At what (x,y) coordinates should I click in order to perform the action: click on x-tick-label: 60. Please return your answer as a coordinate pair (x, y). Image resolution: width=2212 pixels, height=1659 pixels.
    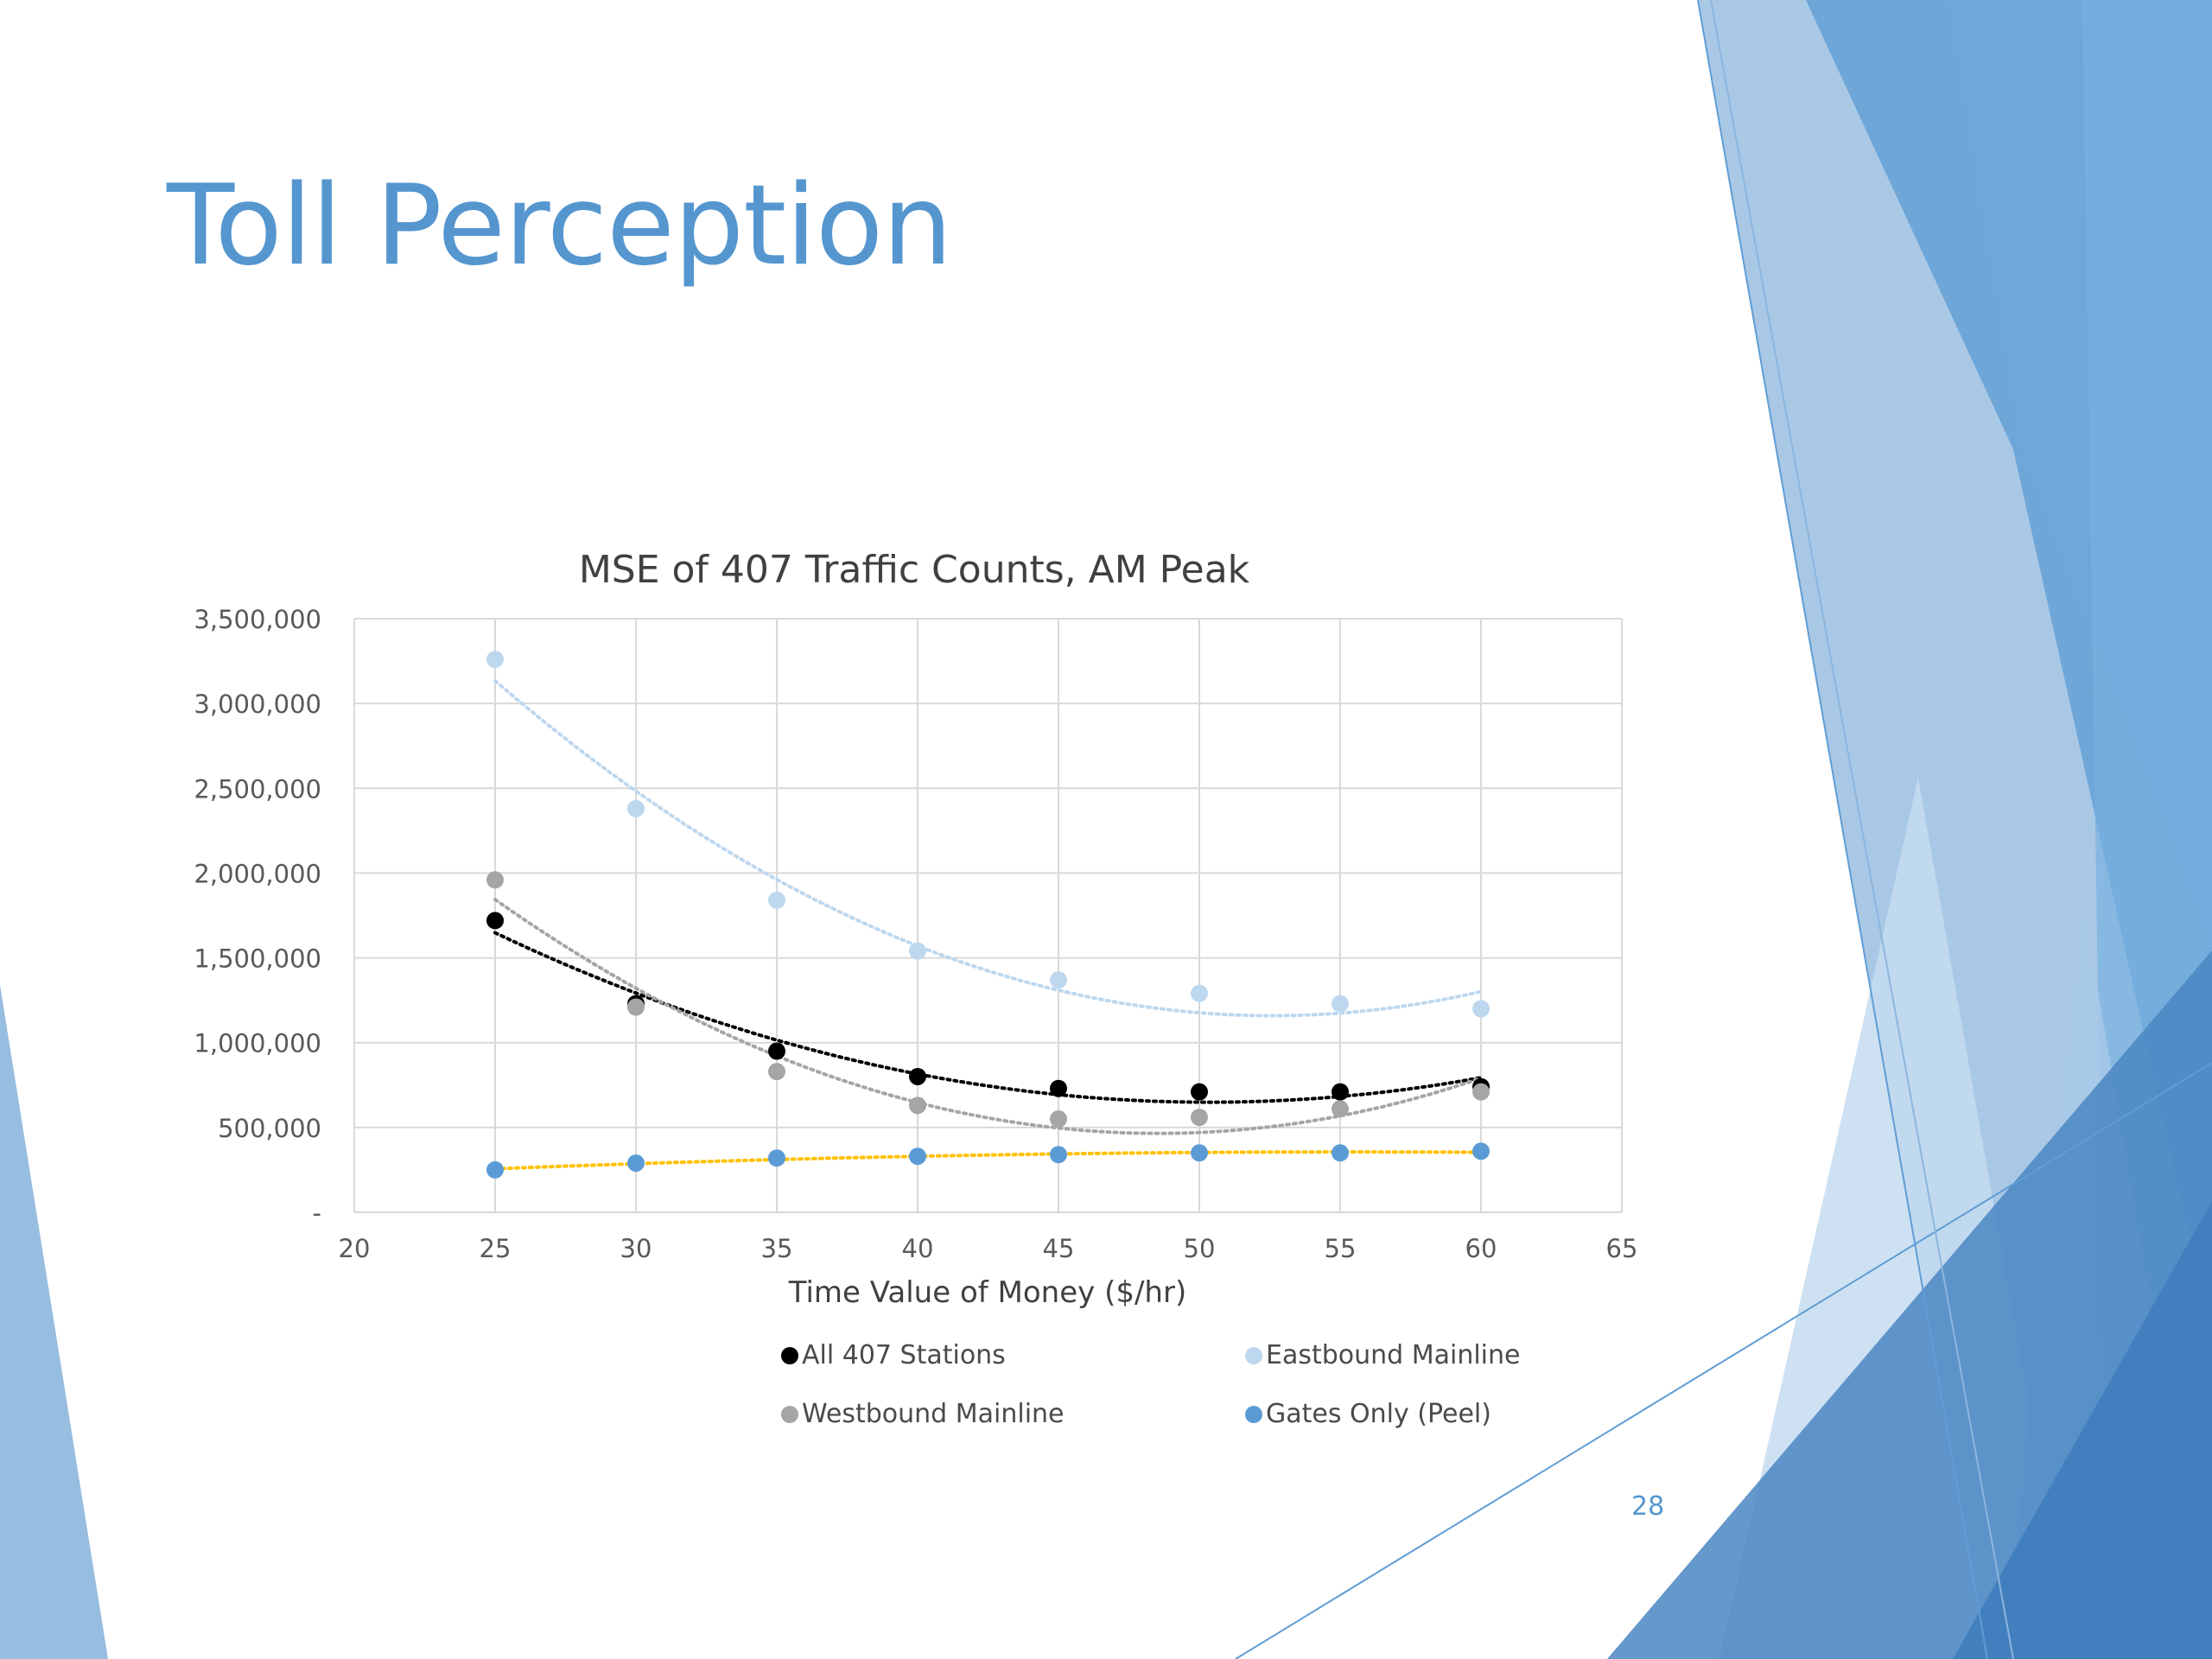
    Looking at the image, I should click on (1481, 1248).